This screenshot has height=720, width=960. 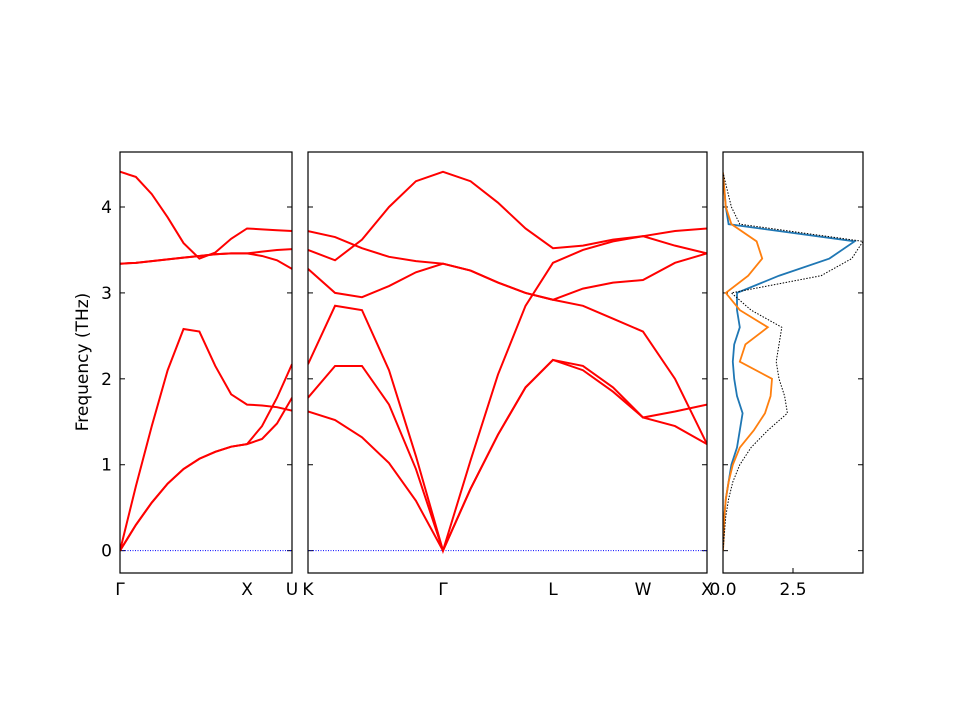 I want to click on y-tick-label: 3, so click(x=106, y=294).